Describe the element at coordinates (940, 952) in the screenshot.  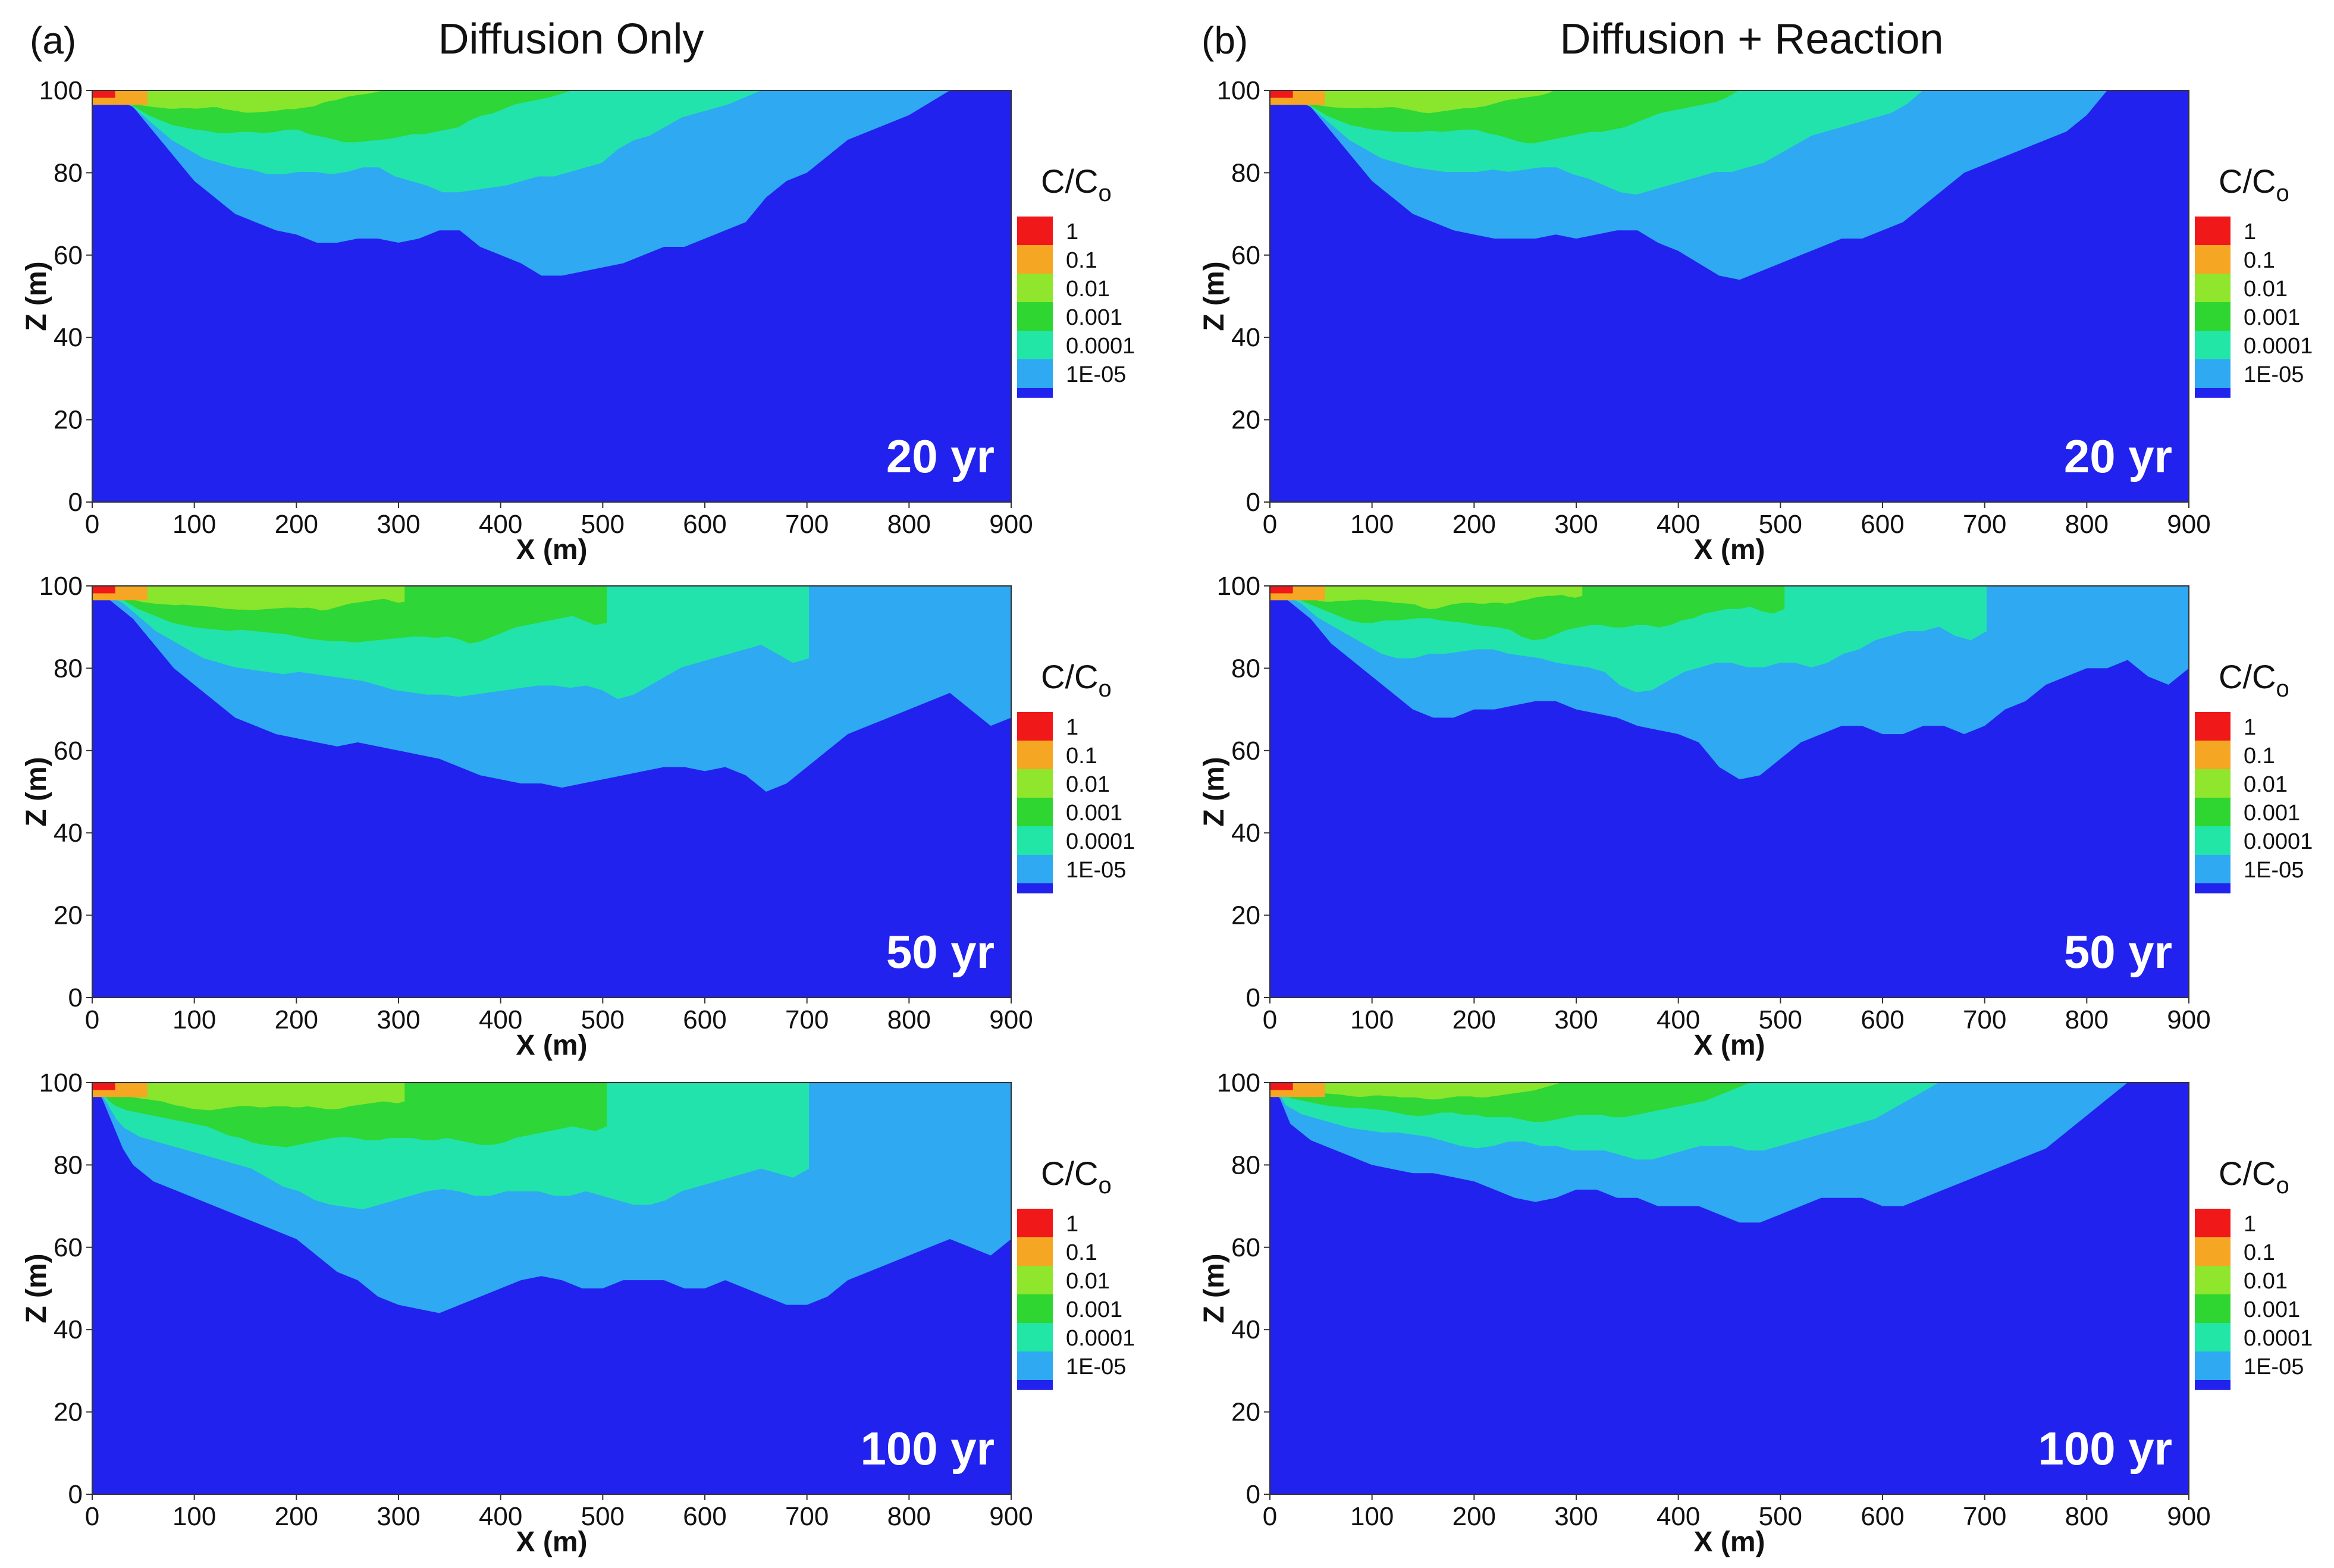
I see `time-label: 50 yr` at that location.